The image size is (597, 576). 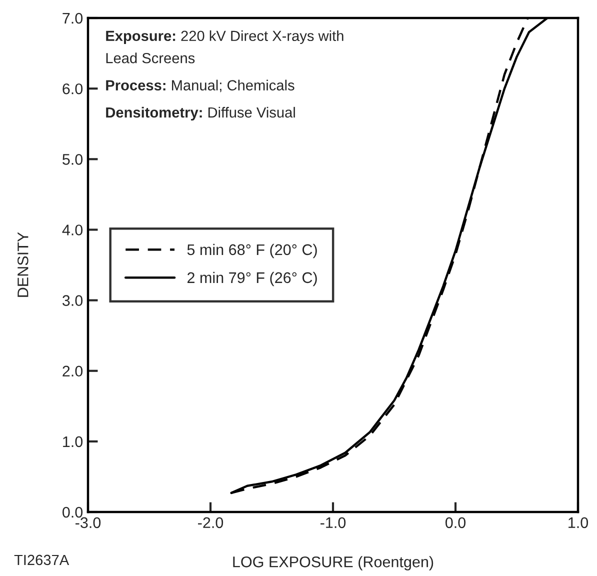 What do you see at coordinates (333, 522) in the screenshot?
I see `x-tick-label: -1.0` at bounding box center [333, 522].